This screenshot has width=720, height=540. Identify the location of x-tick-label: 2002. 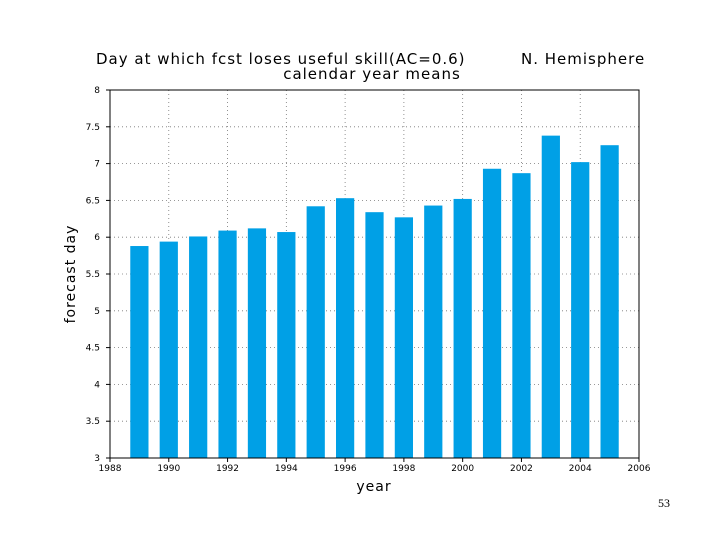
(521, 469).